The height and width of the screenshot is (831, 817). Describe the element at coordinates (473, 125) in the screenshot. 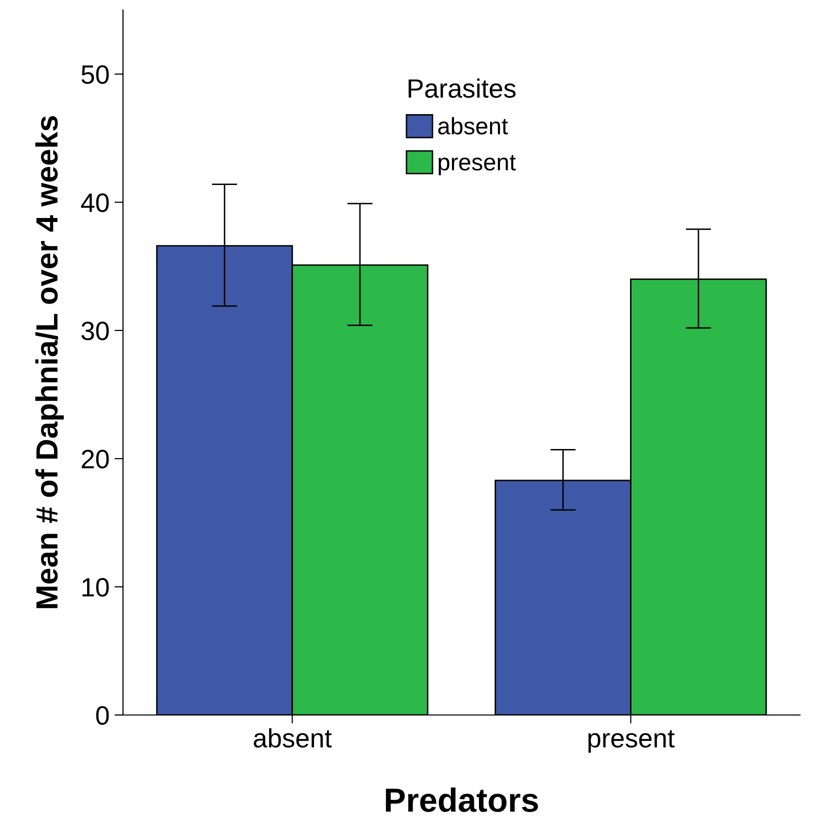

I see `legend-label: absent` at that location.